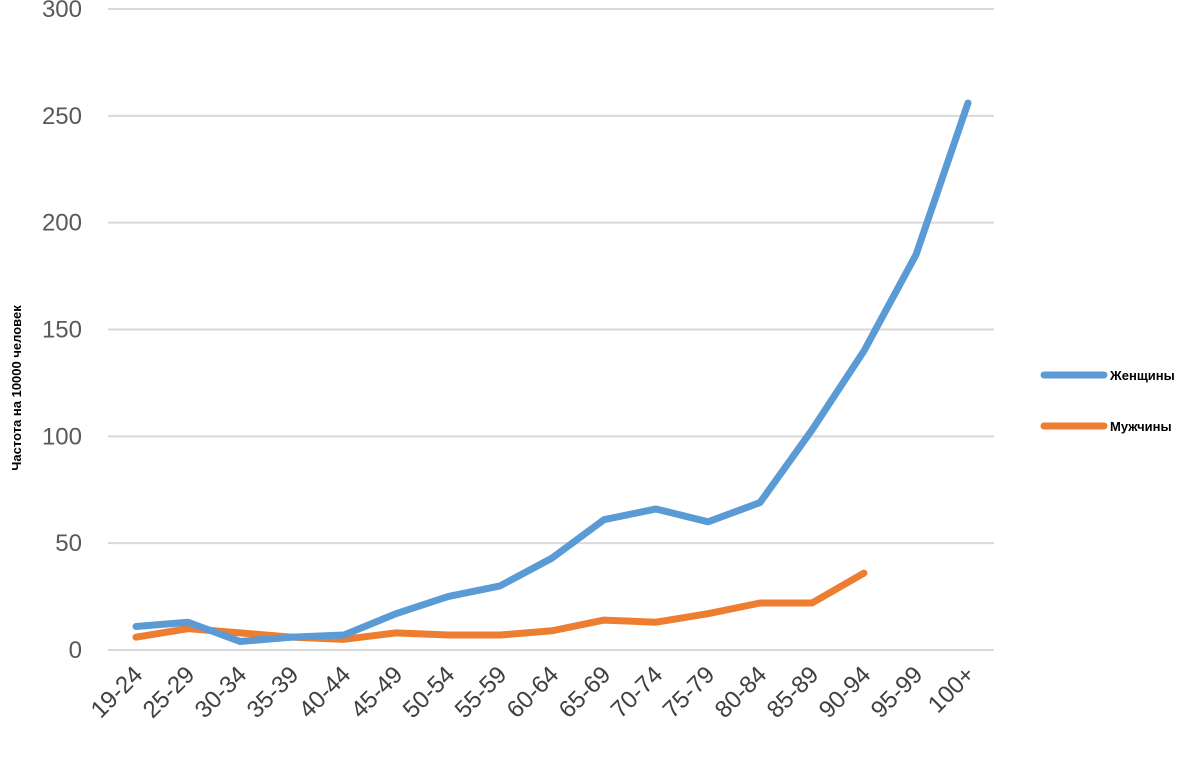  Describe the element at coordinates (75, 650) in the screenshot. I see `y-tick-label: 0` at that location.